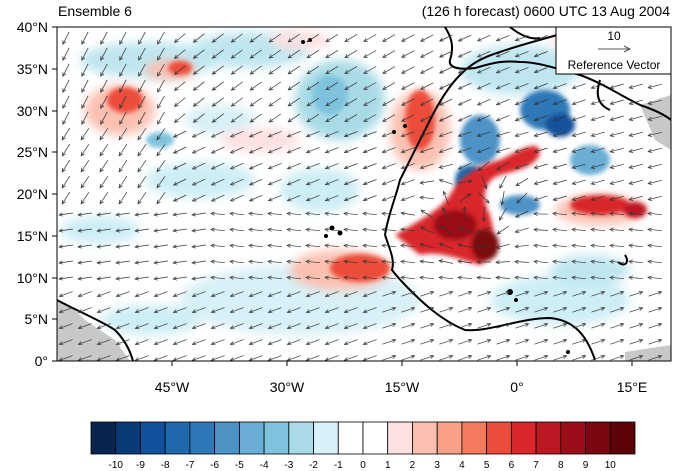 This screenshot has width=673, height=471. What do you see at coordinates (546, 11) in the screenshot?
I see `right-title: (126 h forecast) 0600 UTC 13 Aug 2004` at bounding box center [546, 11].